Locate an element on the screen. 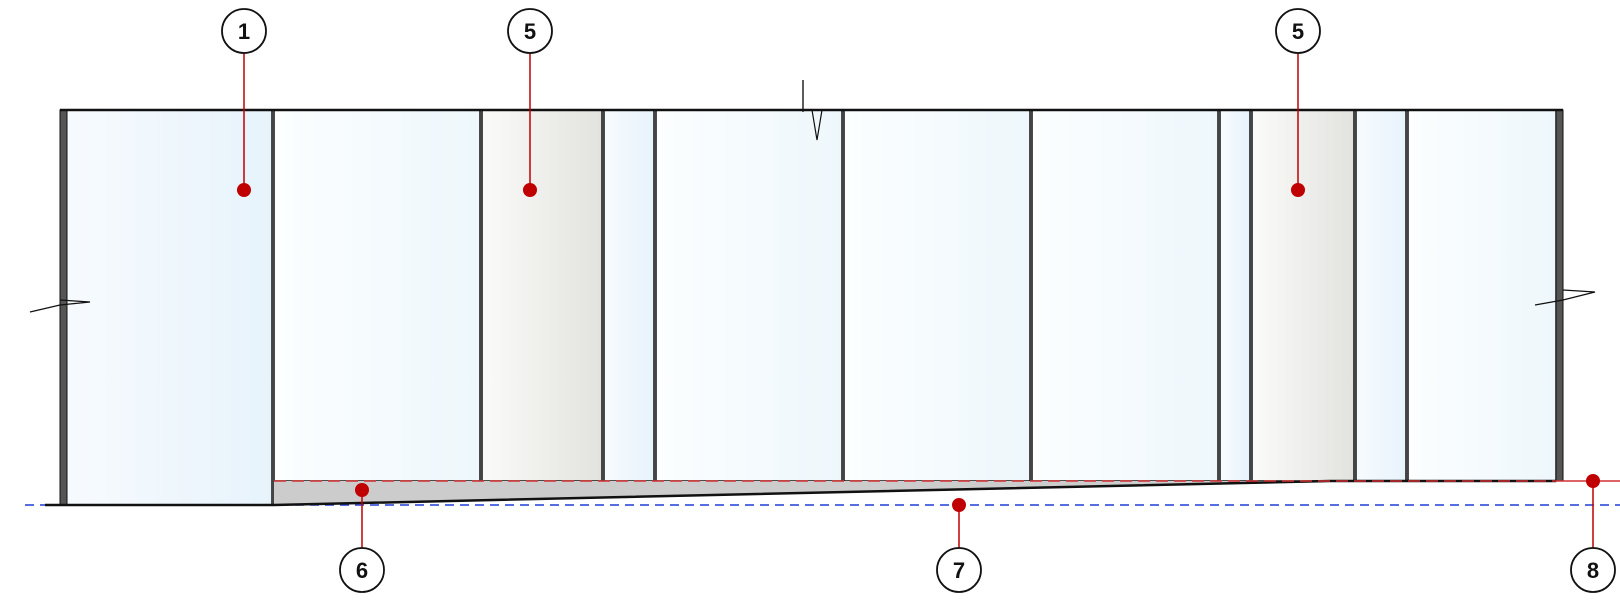 The width and height of the screenshot is (1620, 607). panel-narrow-b is located at coordinates (1235, 295).